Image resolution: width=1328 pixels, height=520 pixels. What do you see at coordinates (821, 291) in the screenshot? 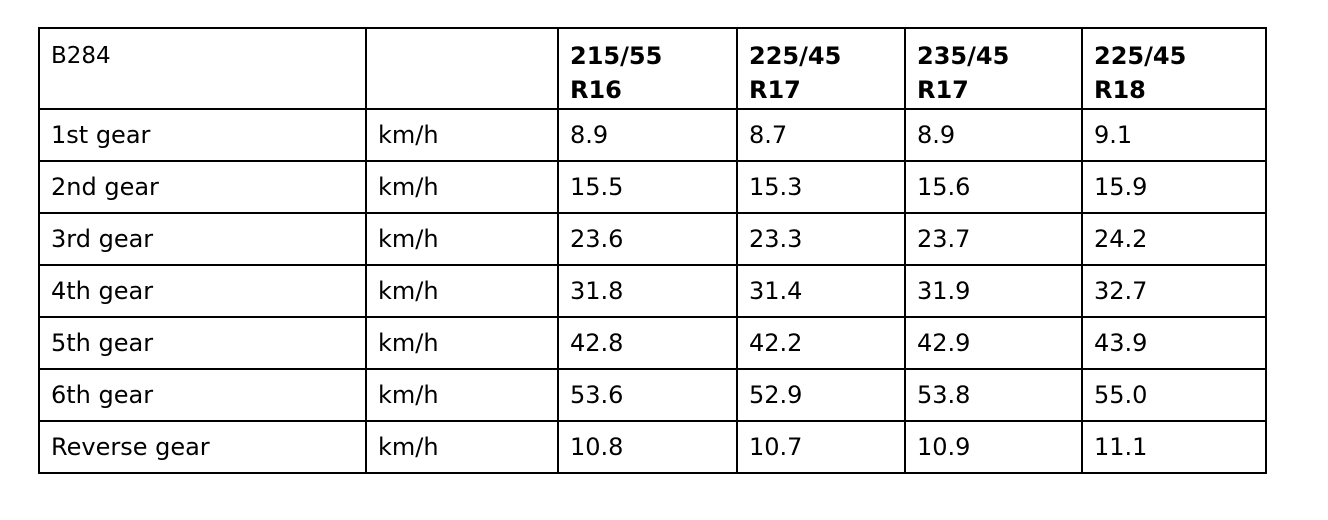
I see `value-cell: 31.4` at bounding box center [821, 291].